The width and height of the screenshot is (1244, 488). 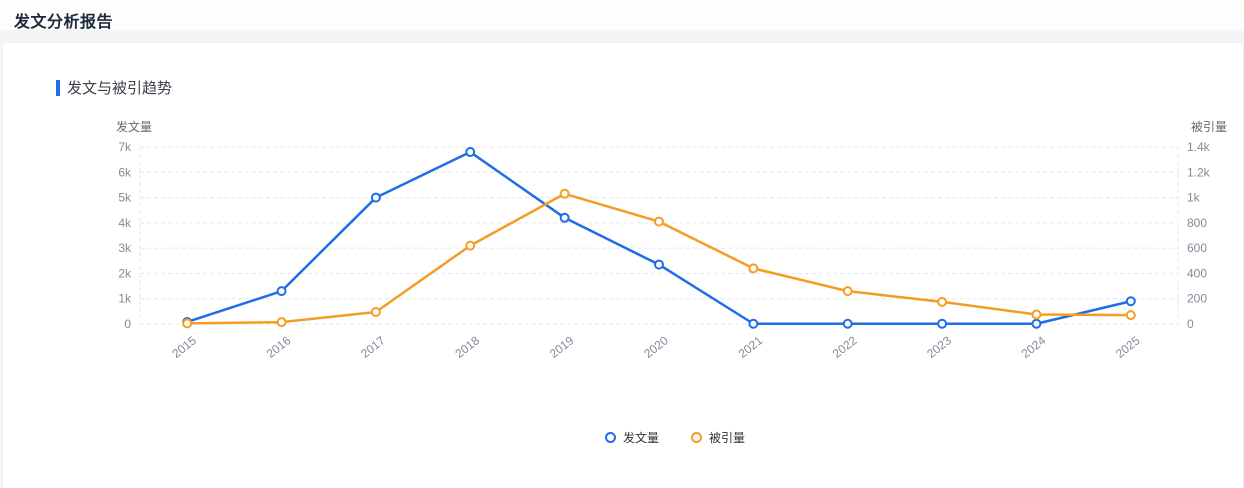 I want to click on x-axis-tick-label: 2020, so click(x=656, y=347).